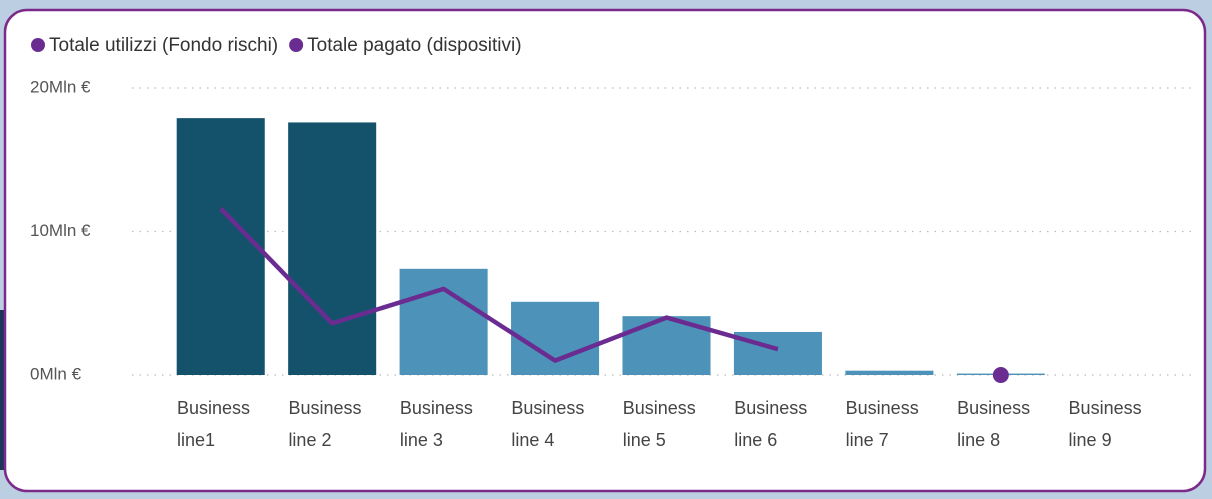  What do you see at coordinates (659, 424) in the screenshot?
I see `x-tick-label: Business line 5` at bounding box center [659, 424].